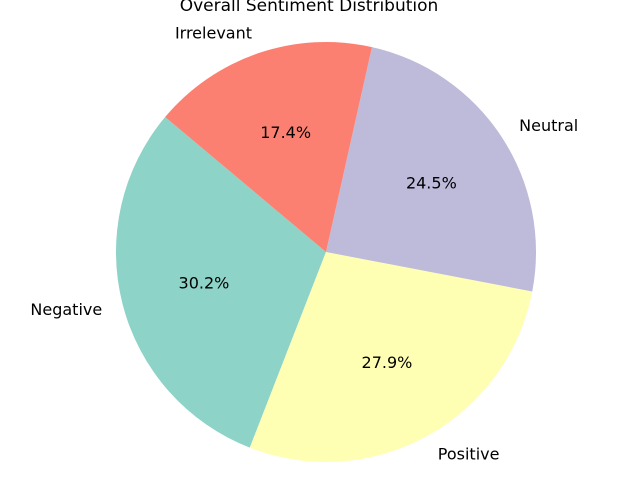 This screenshot has width=618, height=482. What do you see at coordinates (309, 8) in the screenshot?
I see `chart-title: Overall Sentiment Distribution` at bounding box center [309, 8].